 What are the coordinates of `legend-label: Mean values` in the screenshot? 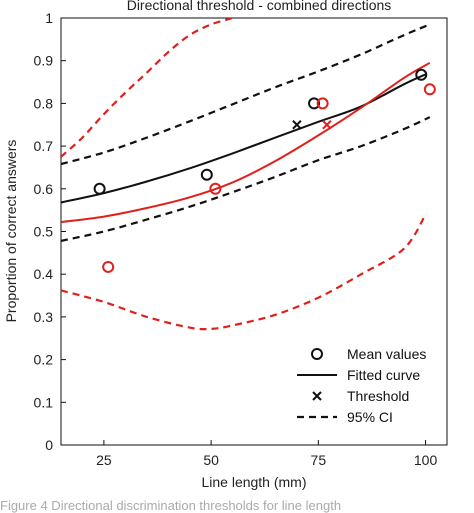 It's located at (386, 354).